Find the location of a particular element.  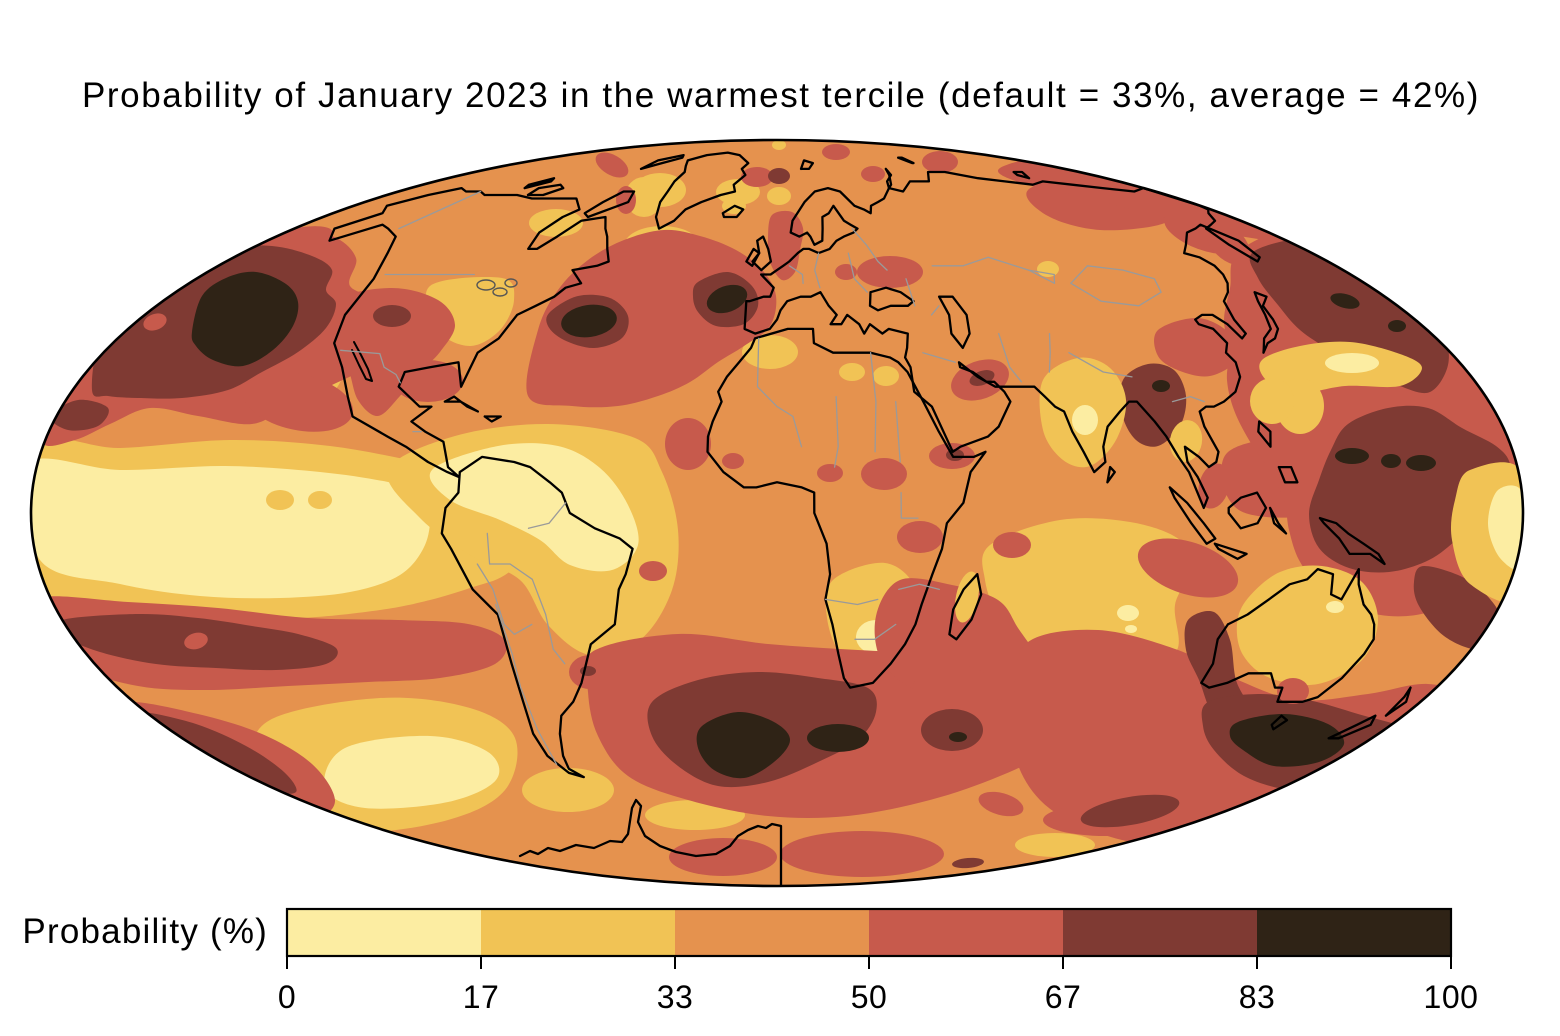

svg-text: 67 is located at coordinates (1063, 997).